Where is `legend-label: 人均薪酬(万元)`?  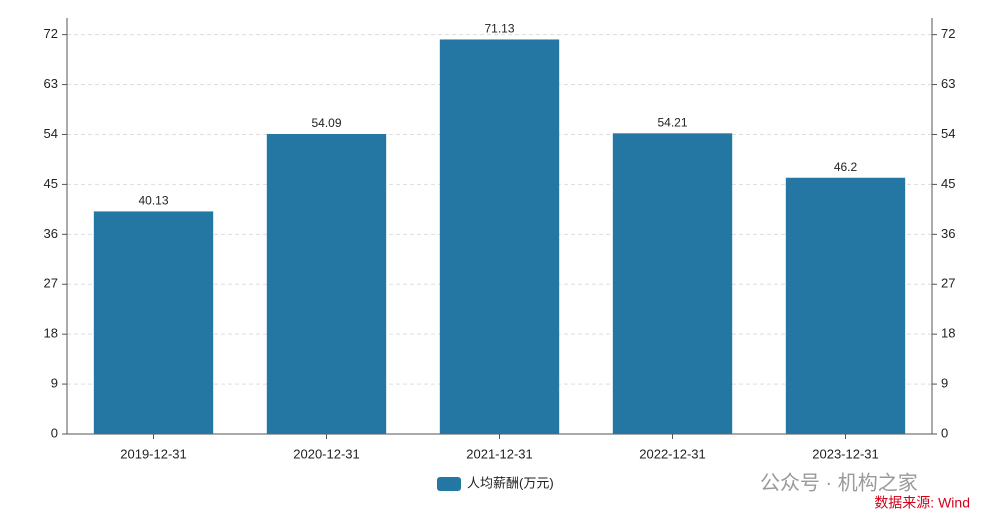
legend-label: 人均薪酬(万元) is located at coordinates (510, 482).